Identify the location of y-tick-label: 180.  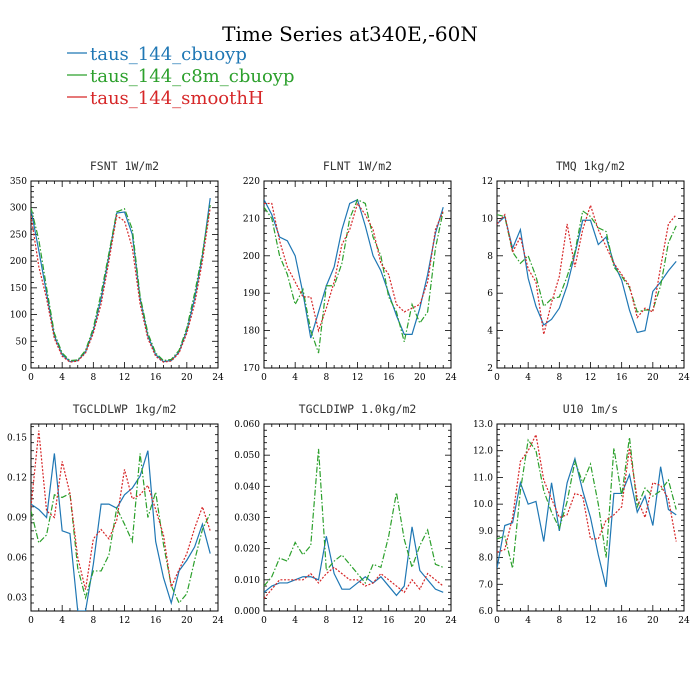
(251, 332).